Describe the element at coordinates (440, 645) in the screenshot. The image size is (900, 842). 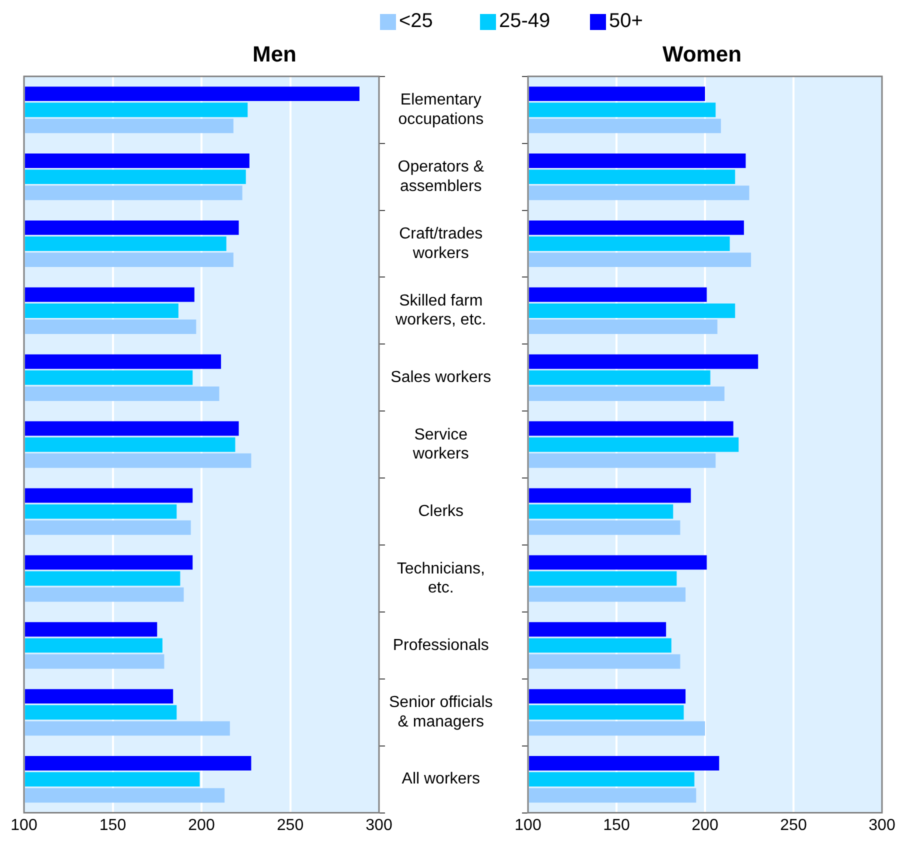
I see `y-tick-label: Professionals` at that location.